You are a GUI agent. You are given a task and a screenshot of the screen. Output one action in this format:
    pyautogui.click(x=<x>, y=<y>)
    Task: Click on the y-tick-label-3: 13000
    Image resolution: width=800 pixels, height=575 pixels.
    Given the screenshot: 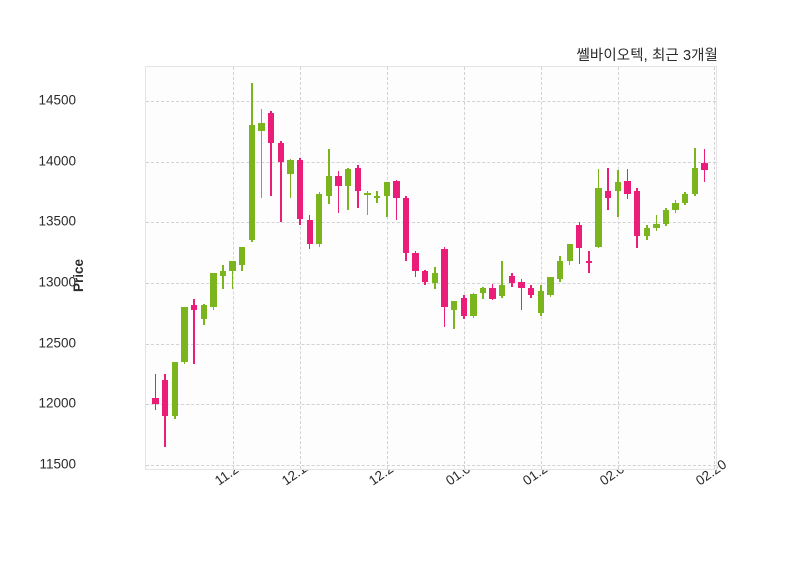 What is the action you would take?
    pyautogui.click(x=57, y=282)
    